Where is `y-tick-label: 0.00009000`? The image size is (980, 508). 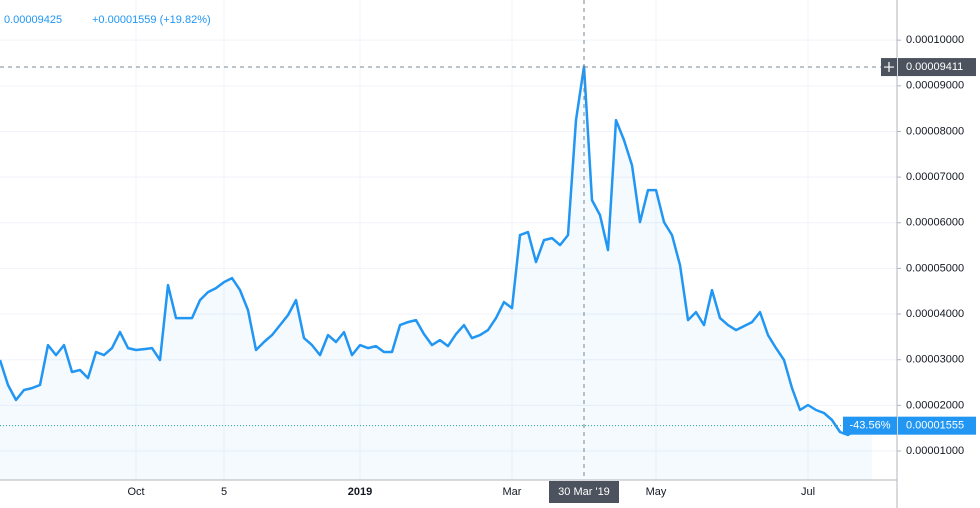
y-tick-label: 0.00009000 is located at coordinates (935, 86).